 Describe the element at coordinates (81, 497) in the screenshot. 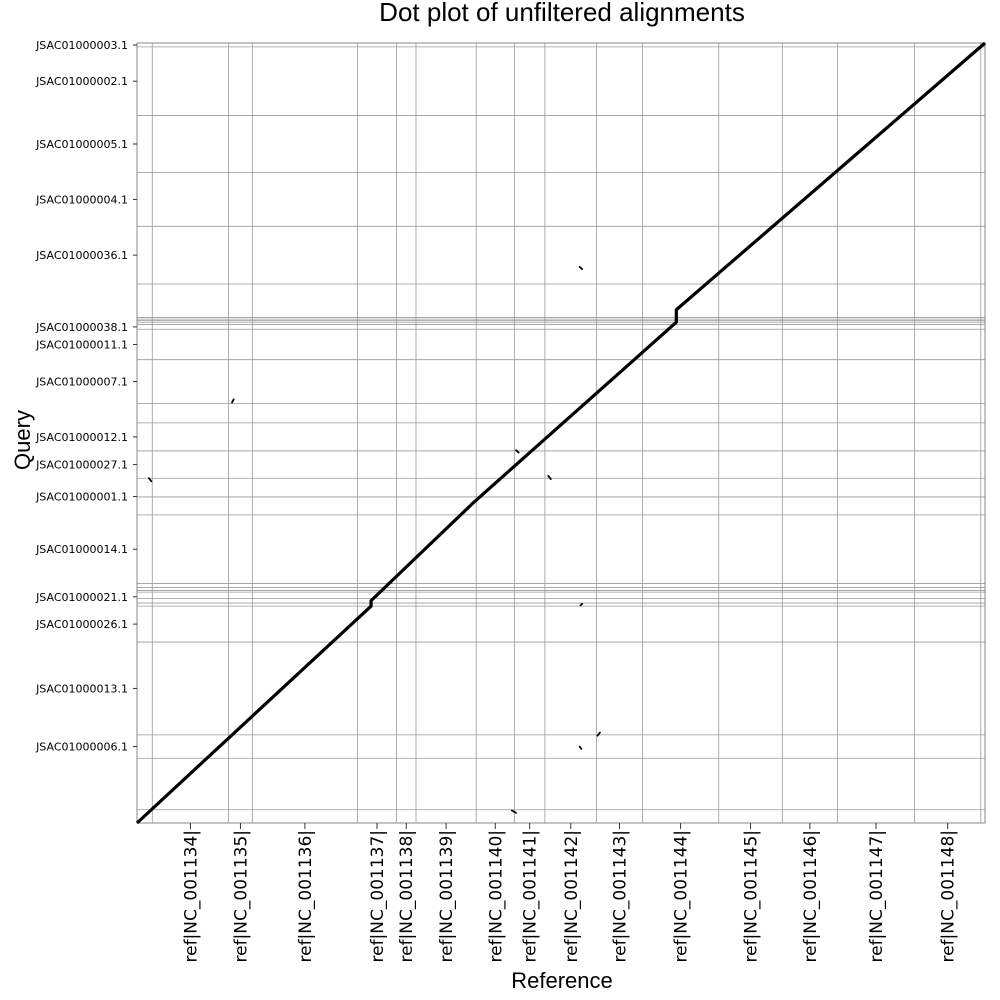

I see `y-tick-label: JSAC01000001.1` at that location.